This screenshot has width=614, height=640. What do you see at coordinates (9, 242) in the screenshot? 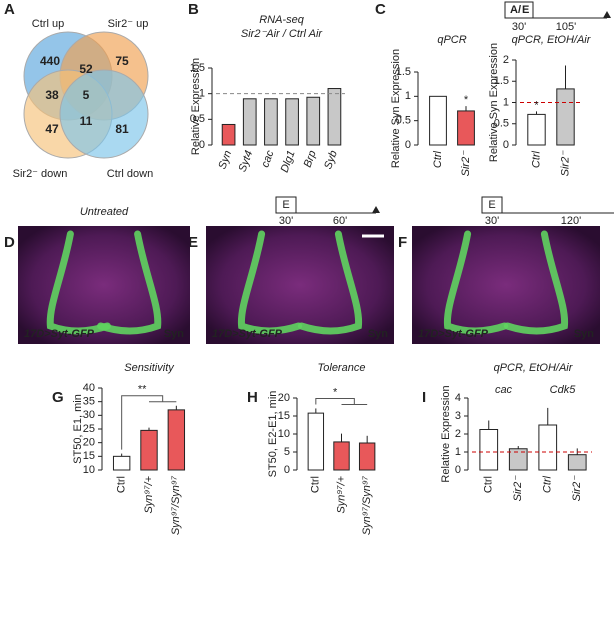
I see `panel-letter: D` at bounding box center [9, 242].